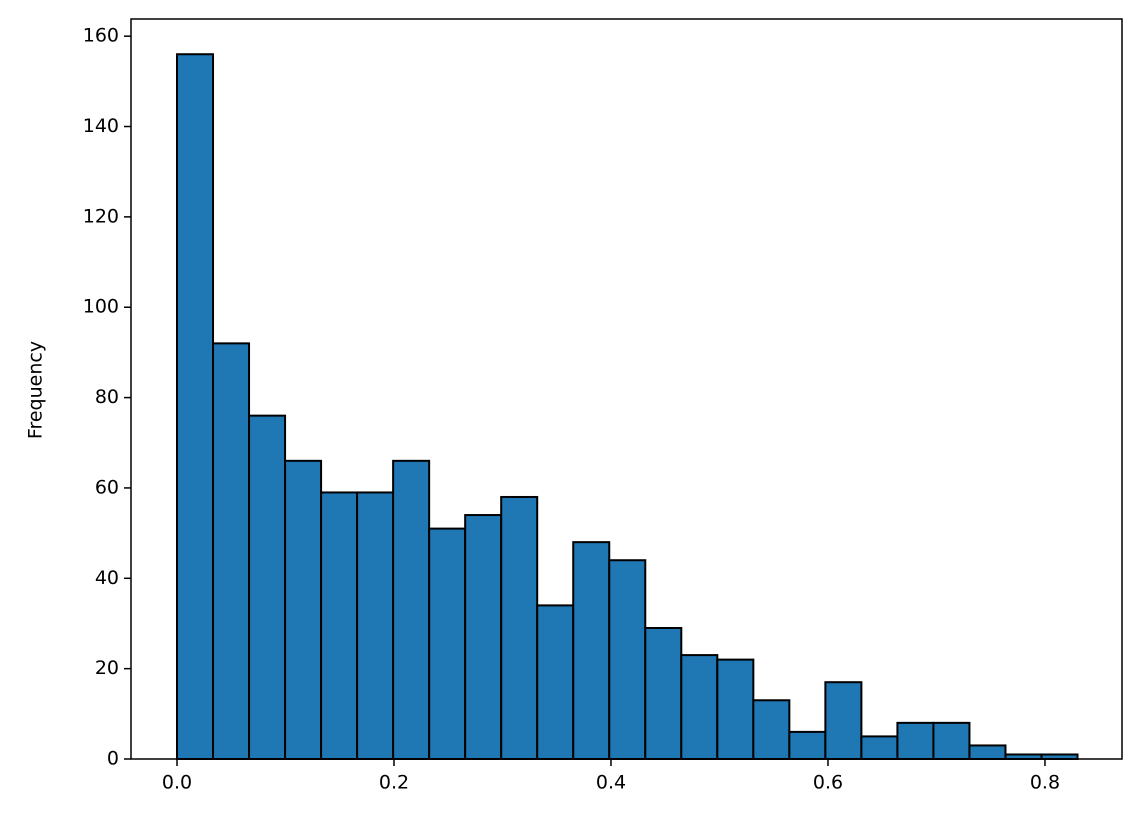 The image size is (1143, 826). I want to click on x-tick-label: 0.4, so click(611, 783).